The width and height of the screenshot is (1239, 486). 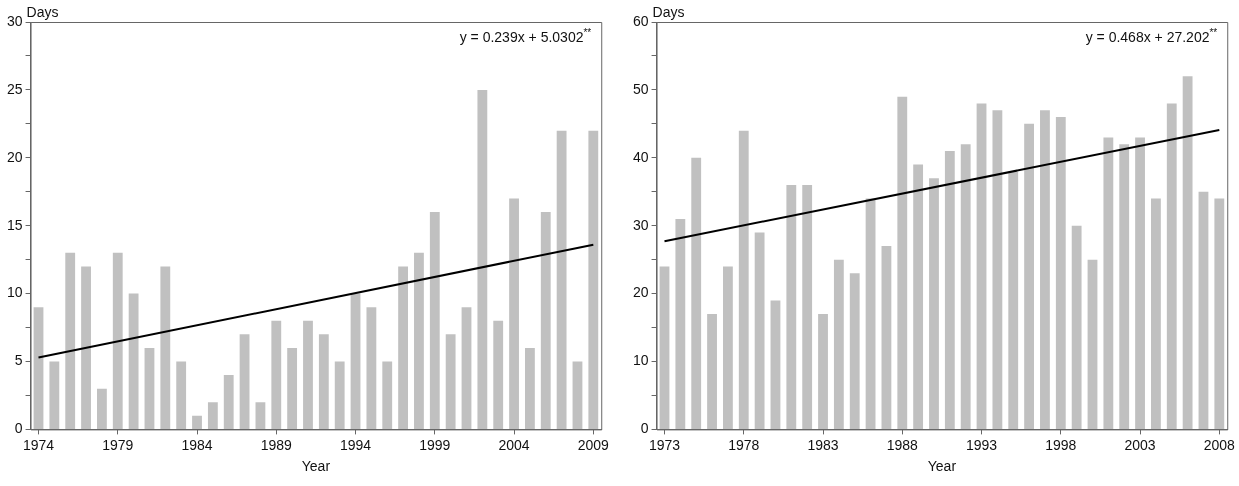 I want to click on x-tick-label: 2003, so click(x=1140, y=444).